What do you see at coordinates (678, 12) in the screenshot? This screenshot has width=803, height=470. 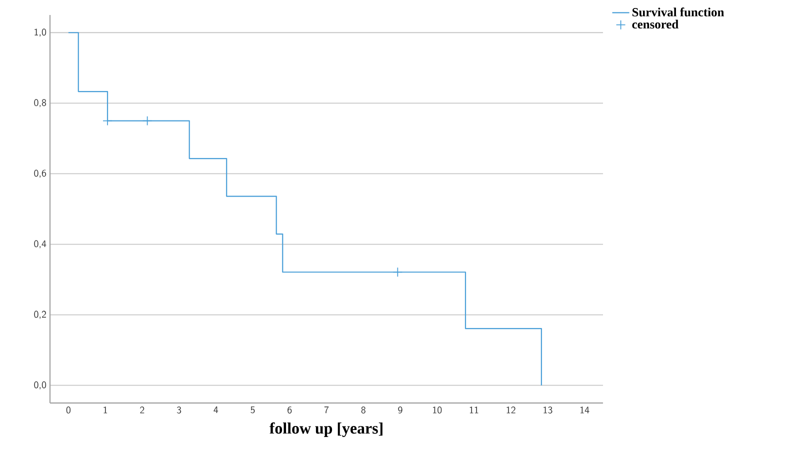 I see `legend-label: Survival function` at bounding box center [678, 12].